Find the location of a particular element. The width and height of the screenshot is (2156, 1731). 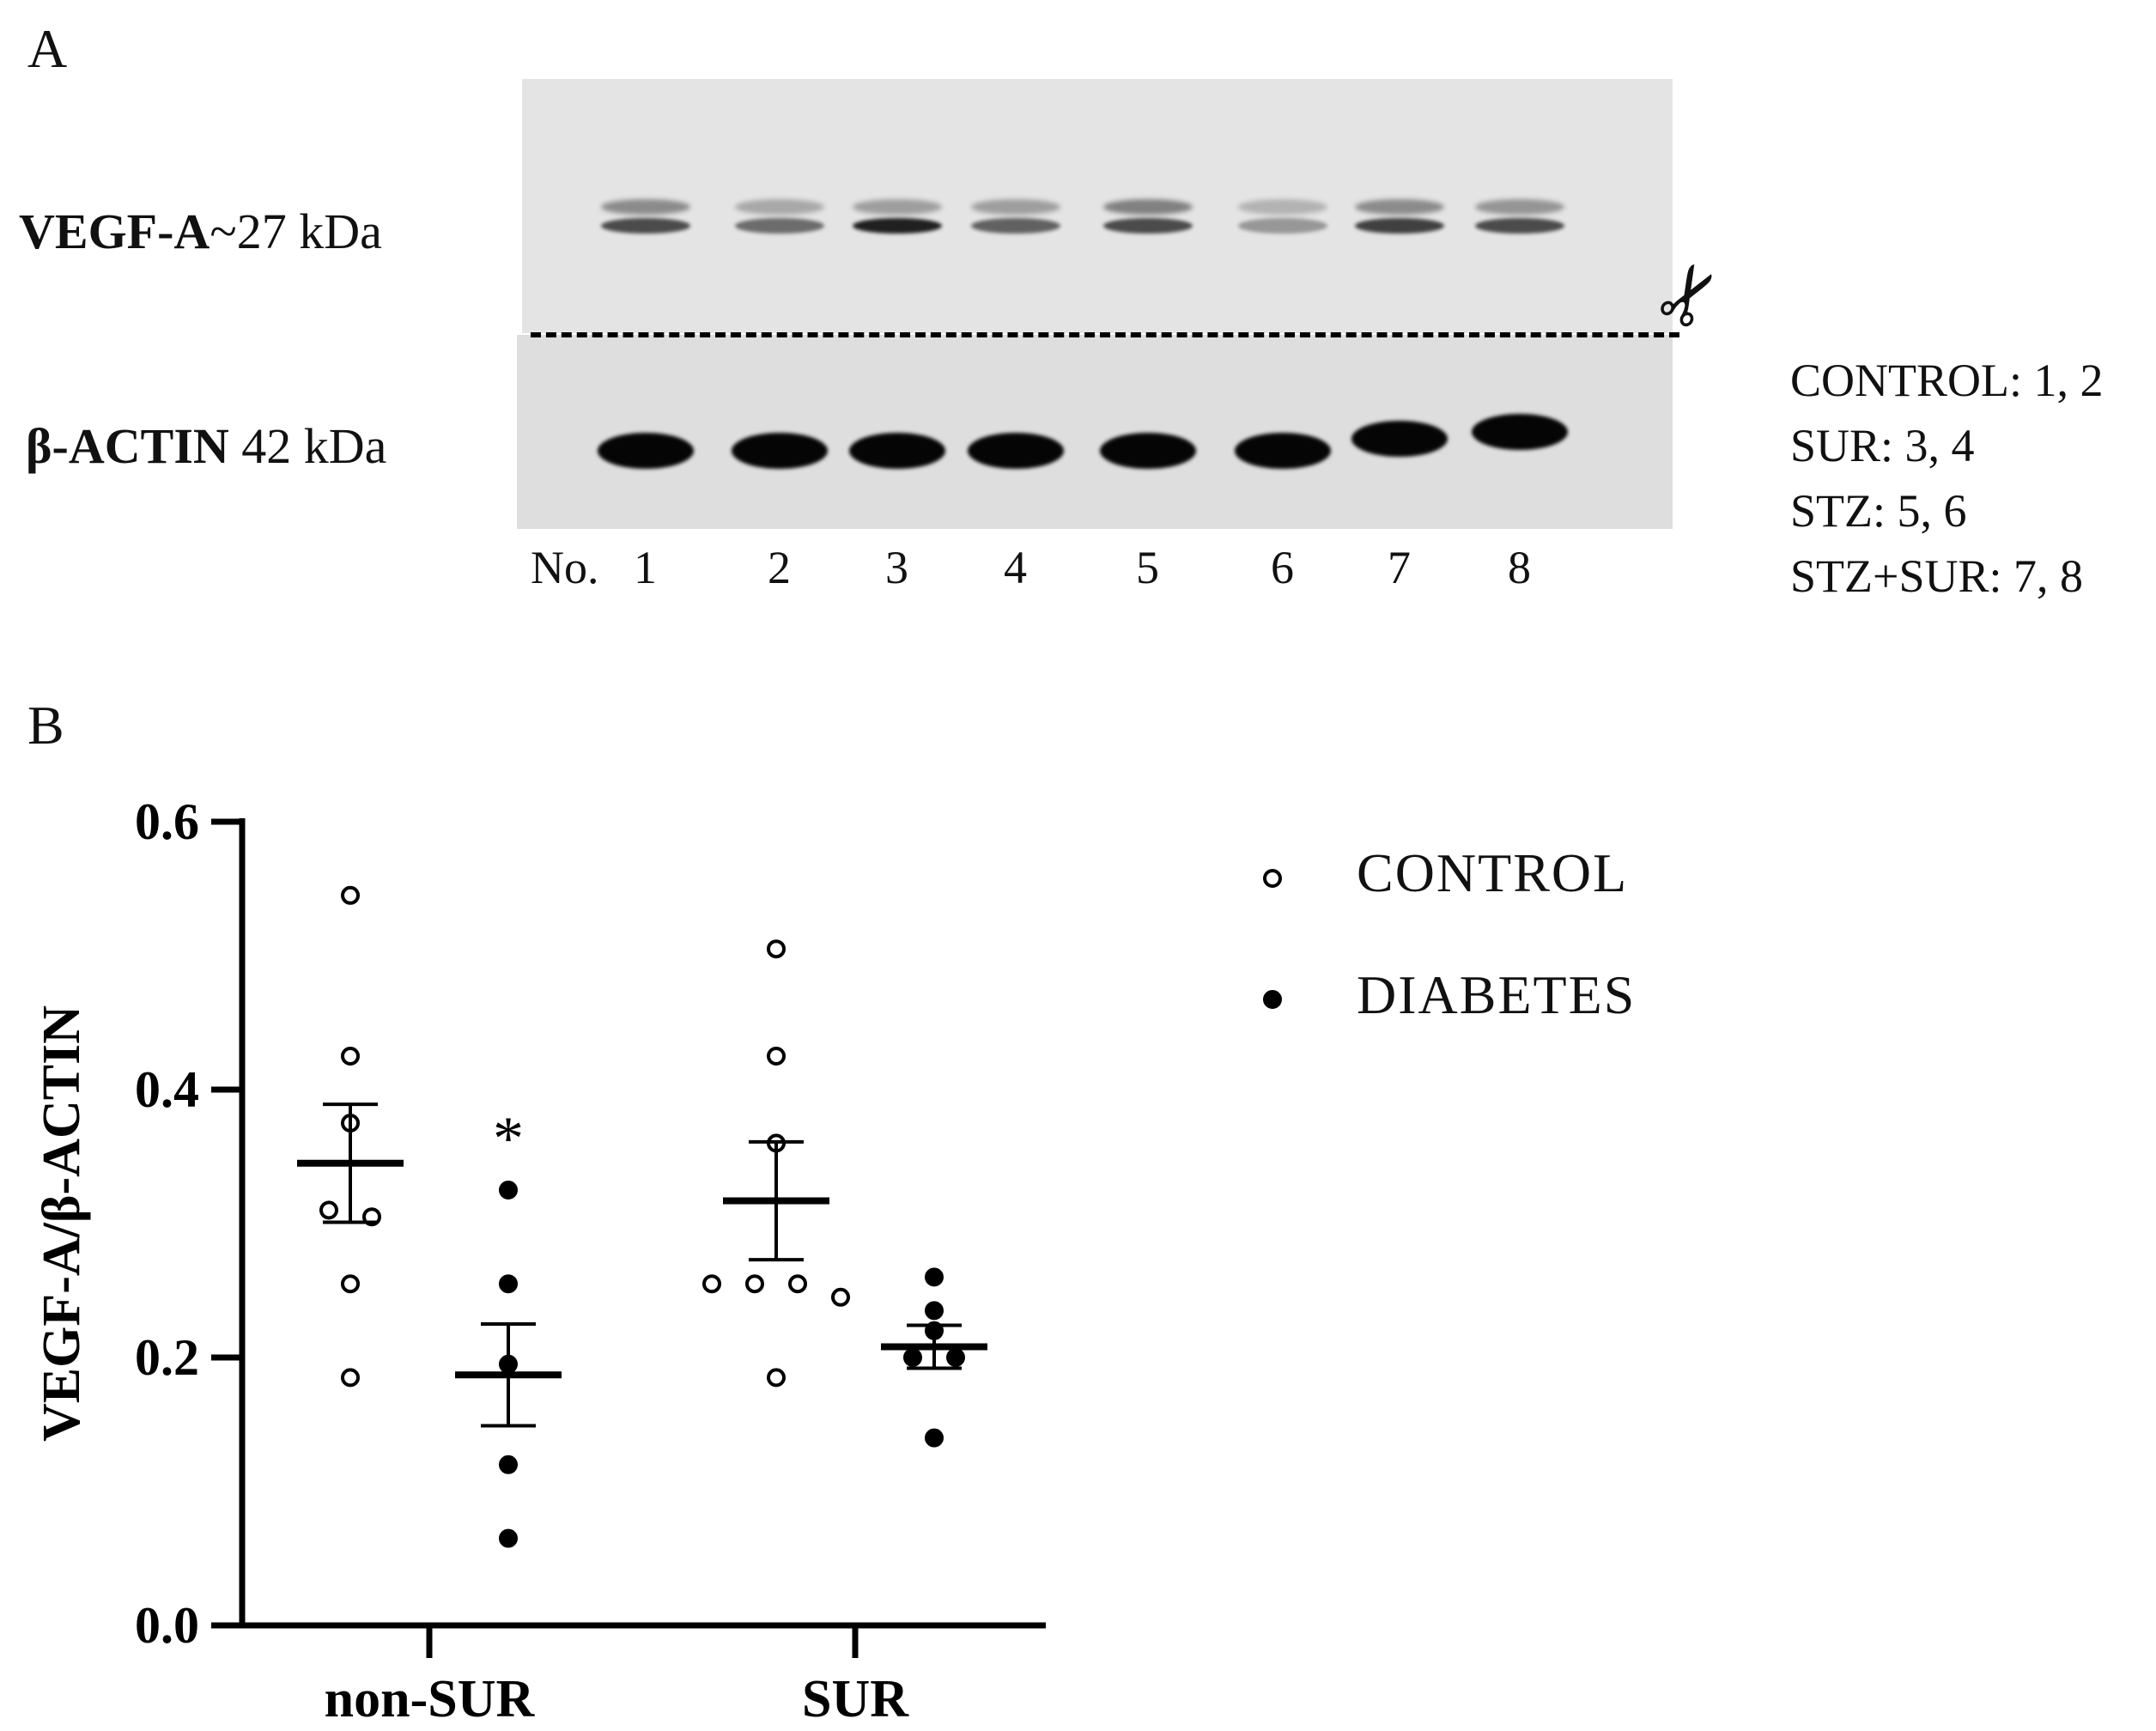

vegf-protein-name: VEGF-A is located at coordinates (114, 231).